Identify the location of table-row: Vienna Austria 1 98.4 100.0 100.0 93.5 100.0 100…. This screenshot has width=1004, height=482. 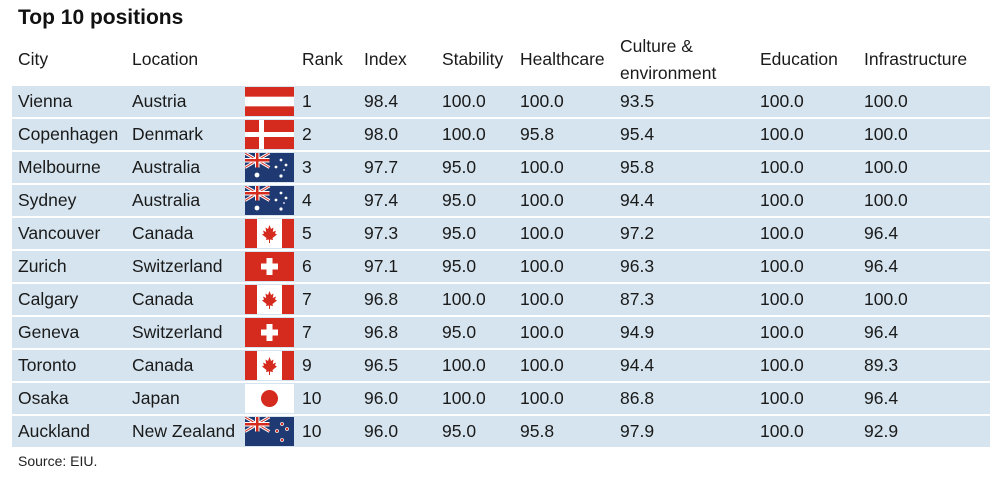
(501, 101).